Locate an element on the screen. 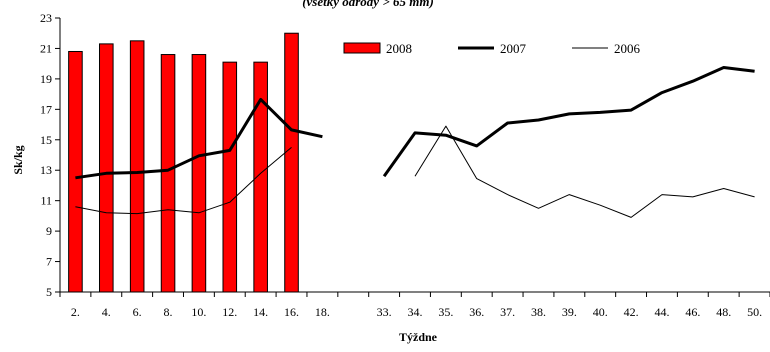  x-tick-label-6: 14. is located at coordinates (260, 312).